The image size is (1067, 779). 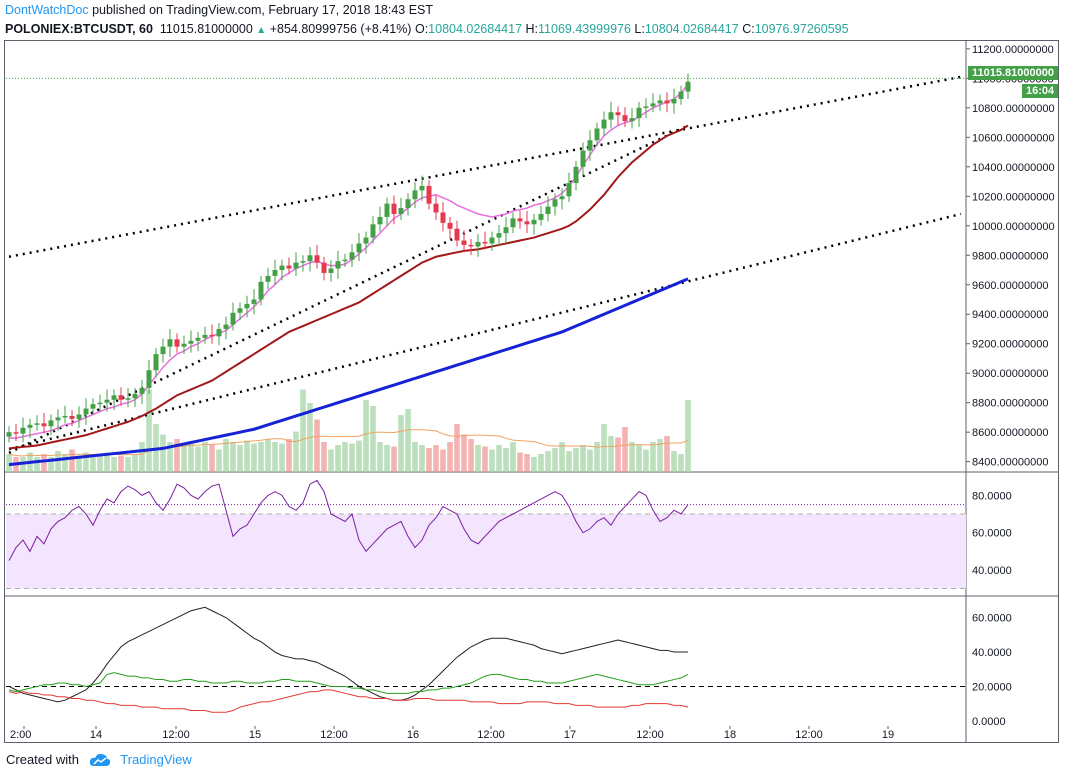 I want to click on dmi-tick-label: 40.0000, so click(x=992, y=653).